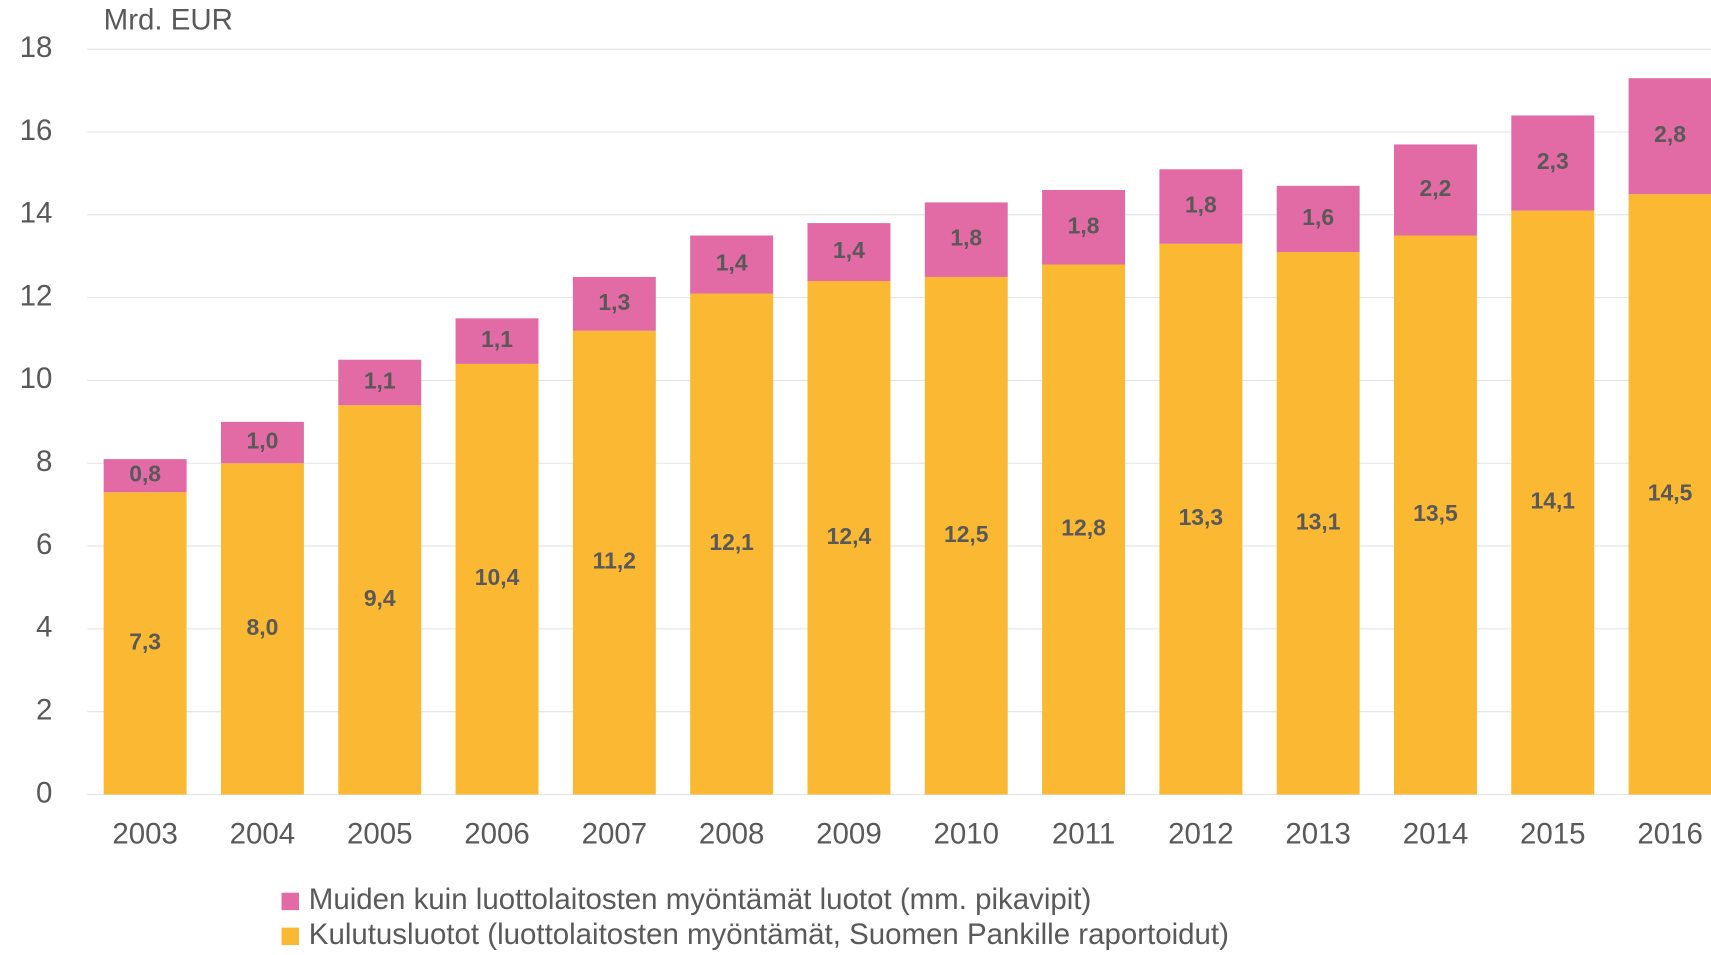 Image resolution: width=1711 pixels, height=955 pixels. Describe the element at coordinates (1318, 521) in the screenshot. I see `data-label: 13,1` at that location.